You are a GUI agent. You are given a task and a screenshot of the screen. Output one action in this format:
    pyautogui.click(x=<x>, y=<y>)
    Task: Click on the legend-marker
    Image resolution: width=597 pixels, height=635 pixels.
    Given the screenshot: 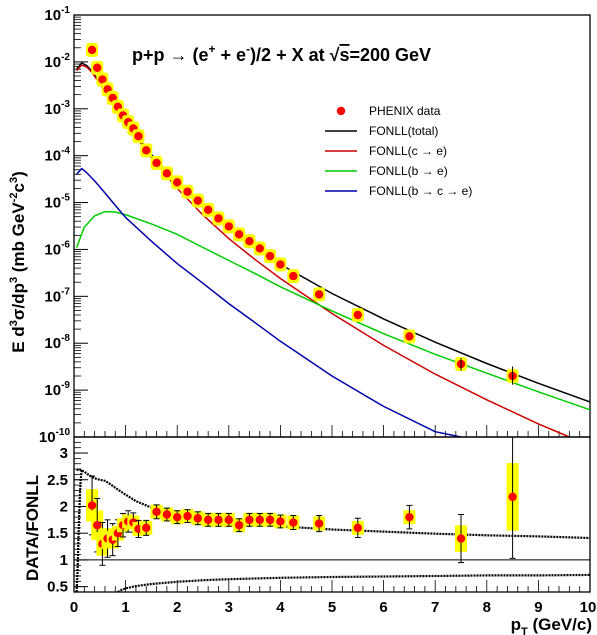 What is the action you would take?
    pyautogui.click(x=341, y=111)
    